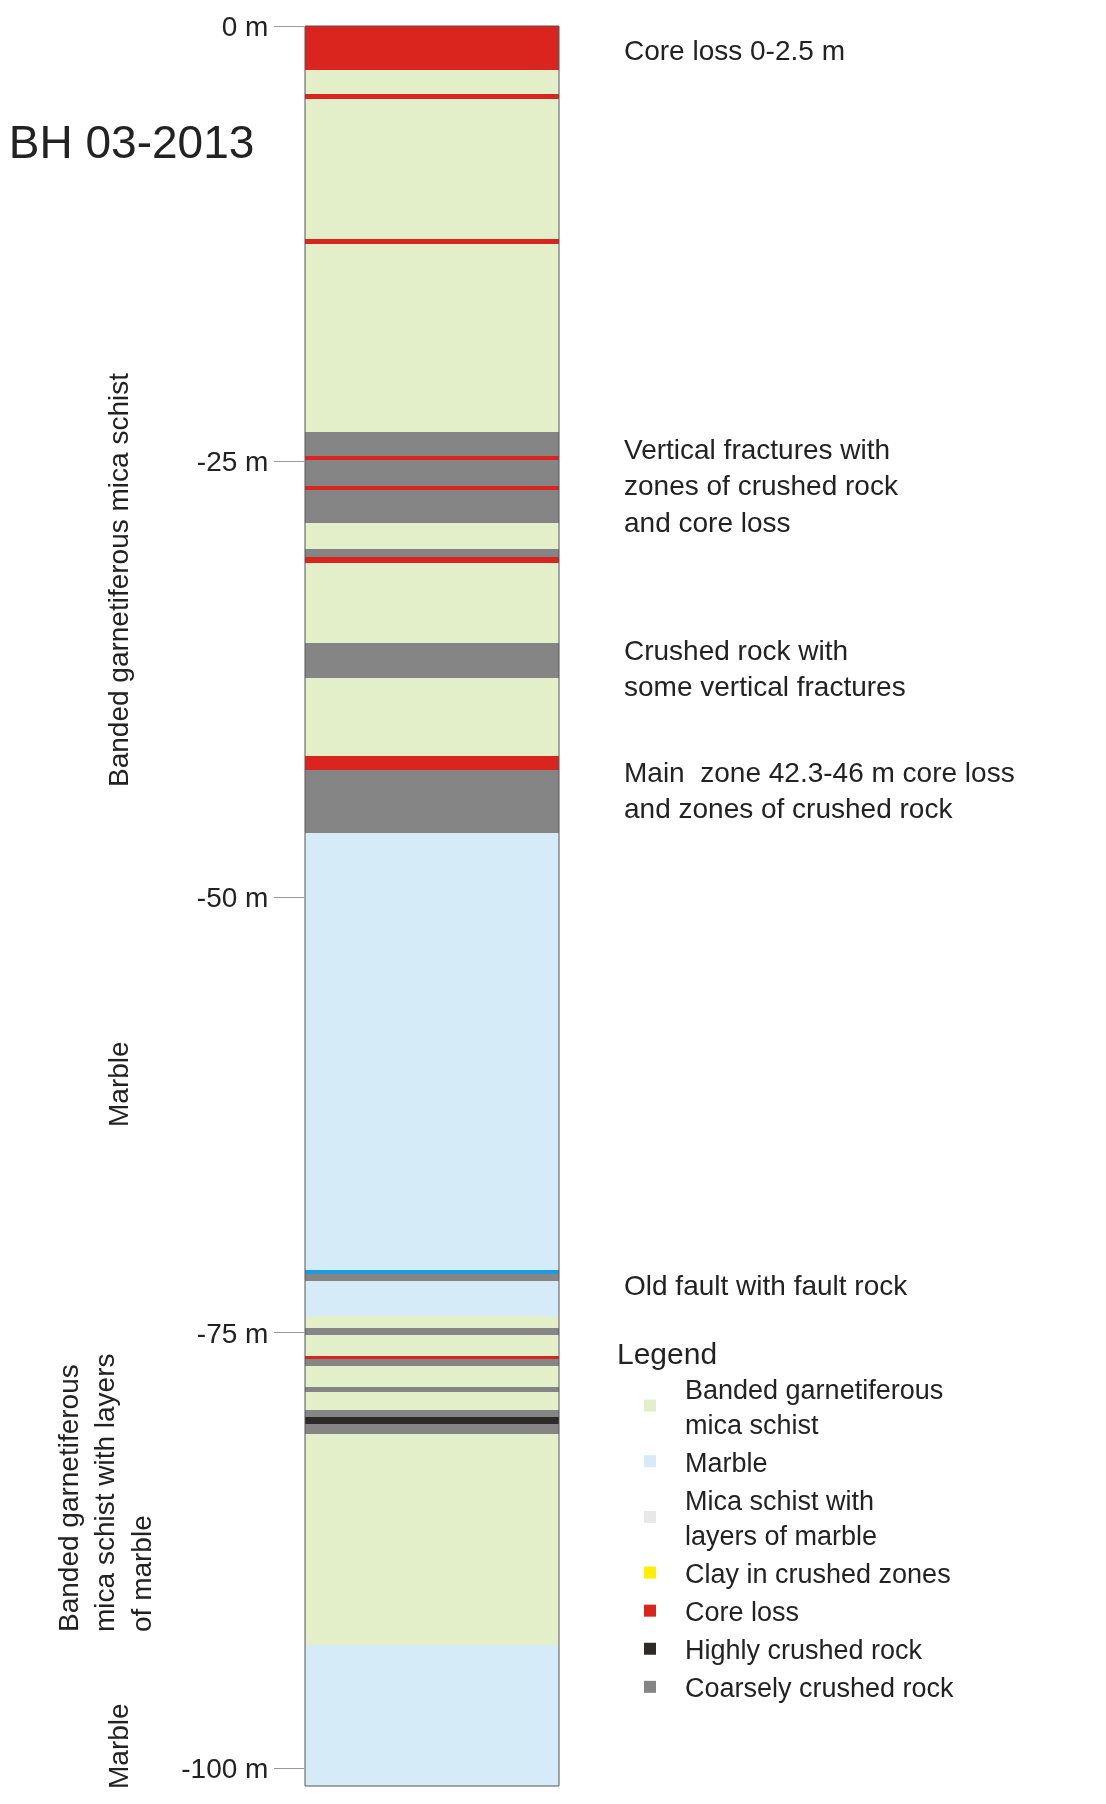 This screenshot has width=1106, height=1804. Describe the element at coordinates (232, 462) in the screenshot. I see `y-tick-label: -25 m` at that location.